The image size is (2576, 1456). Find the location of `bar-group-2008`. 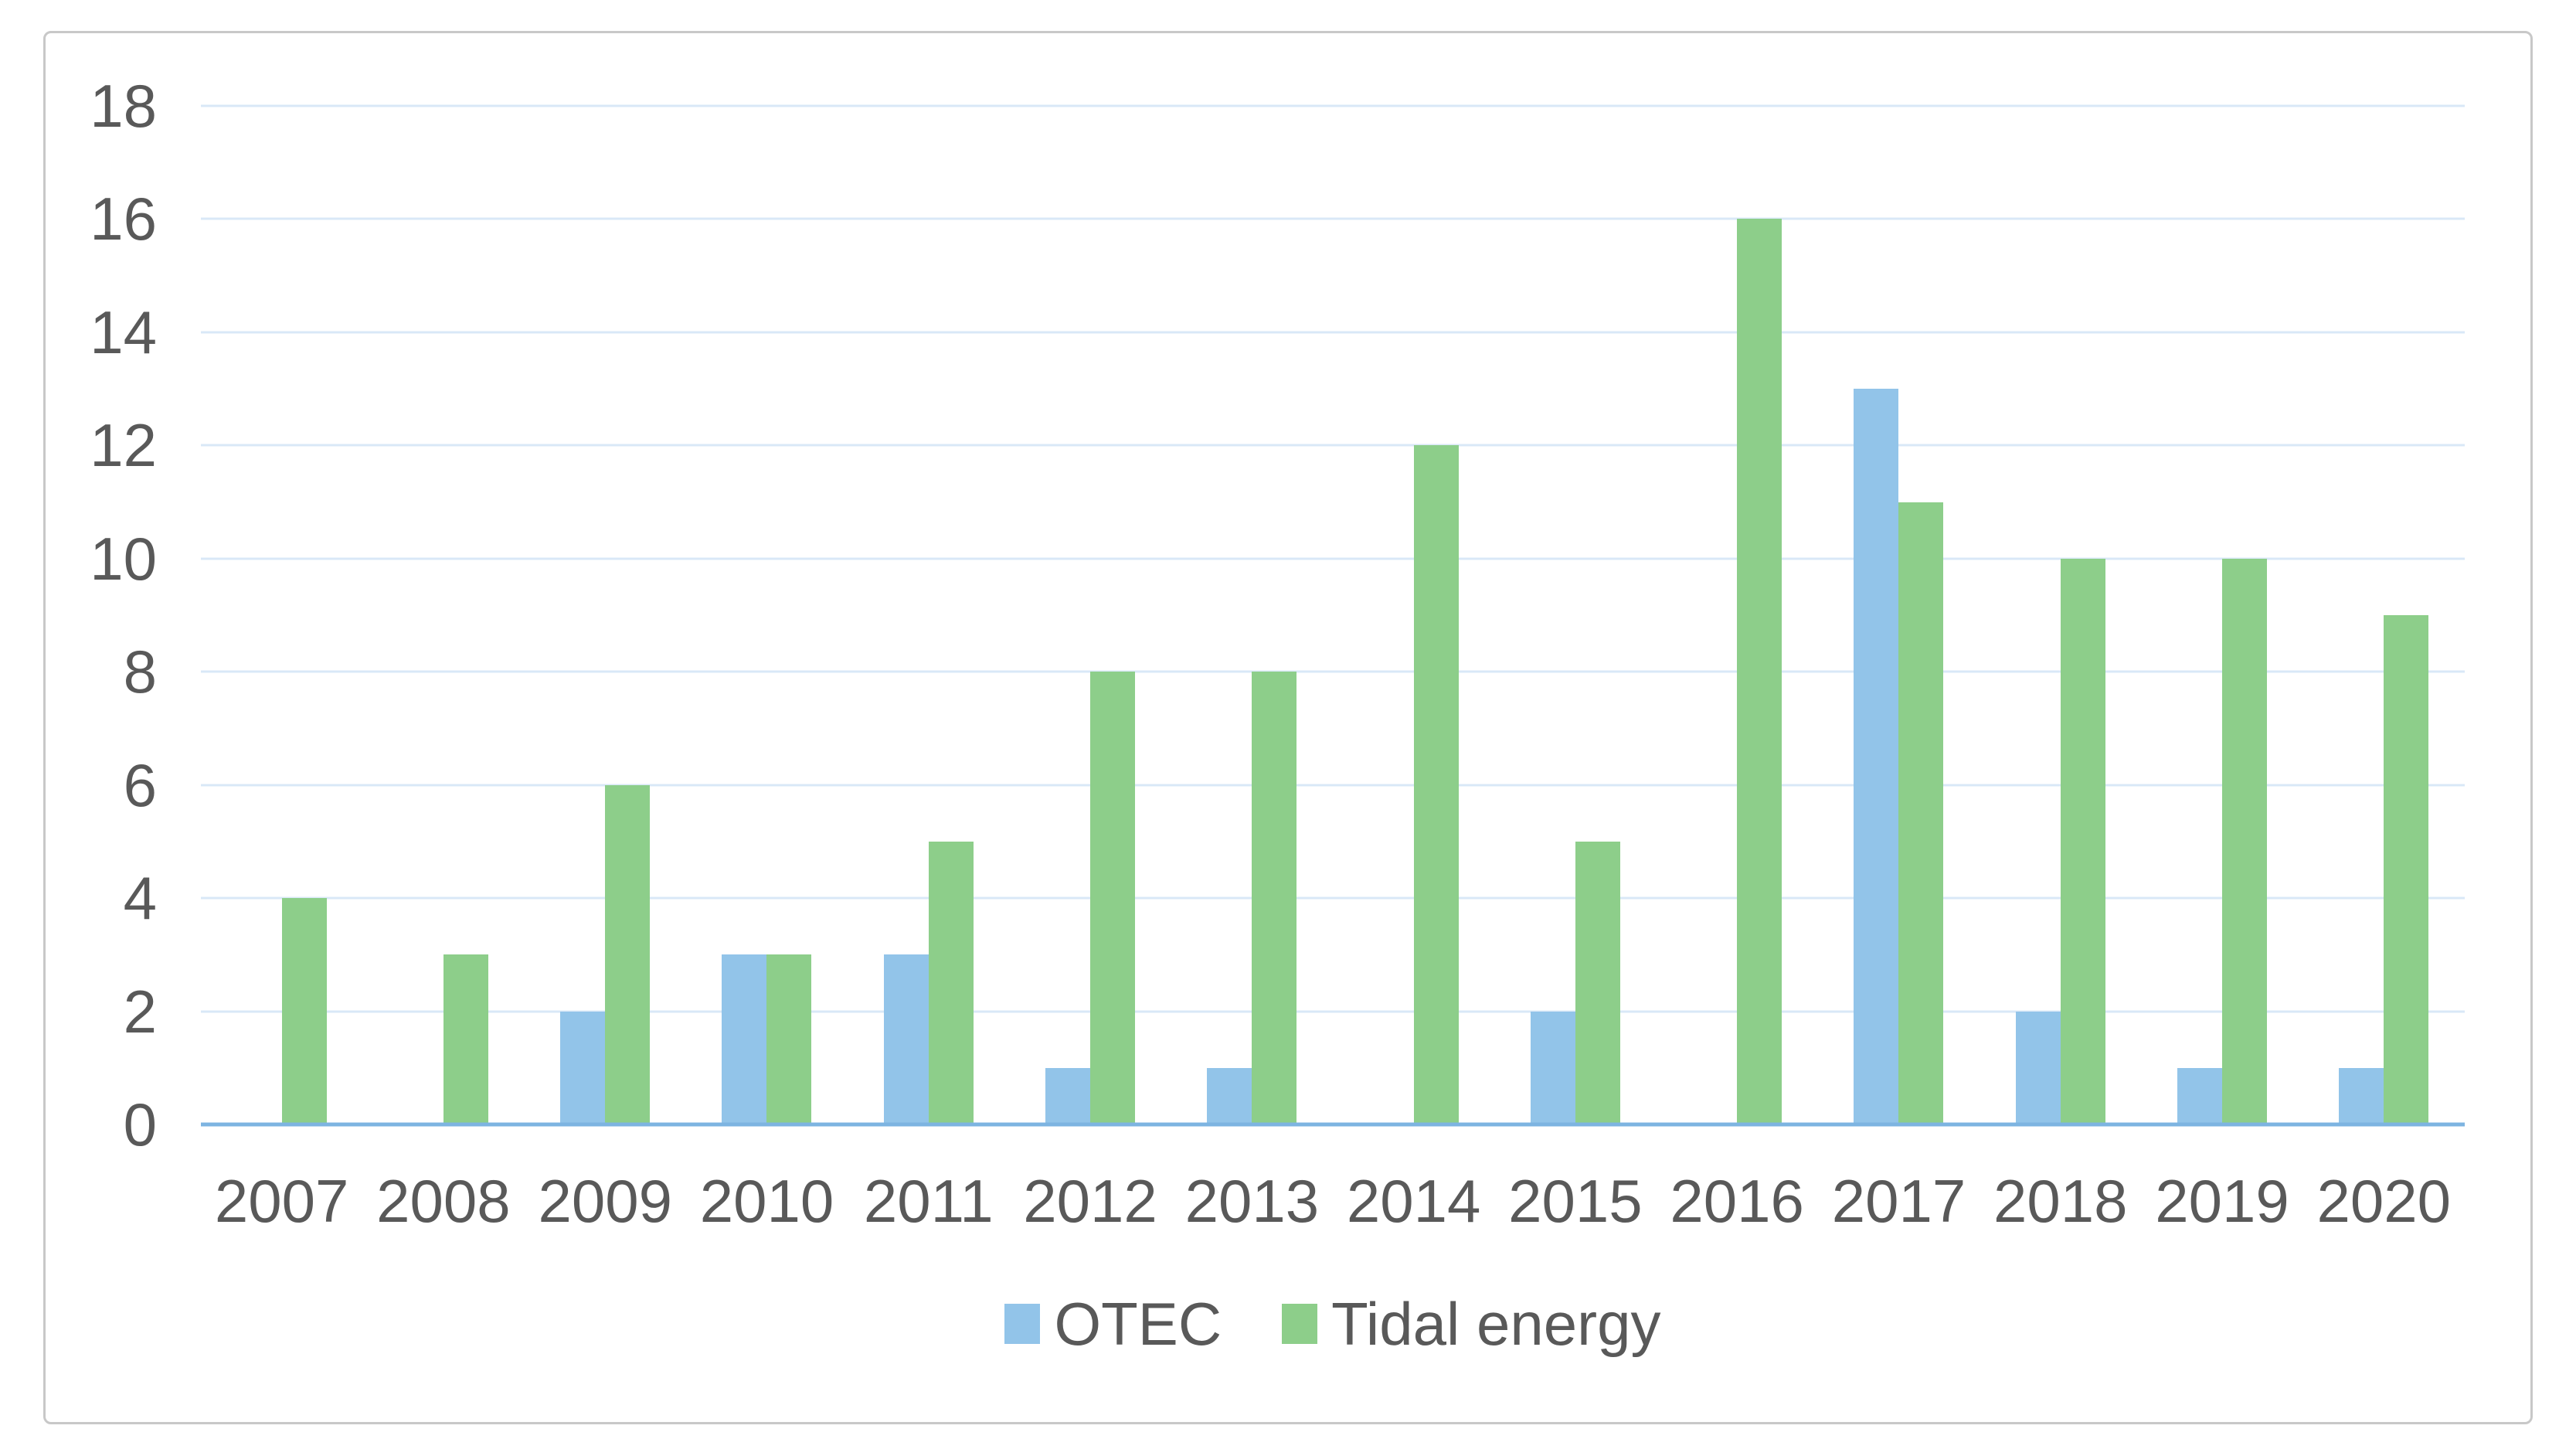

bar-group-2008 is located at coordinates (443, 615).